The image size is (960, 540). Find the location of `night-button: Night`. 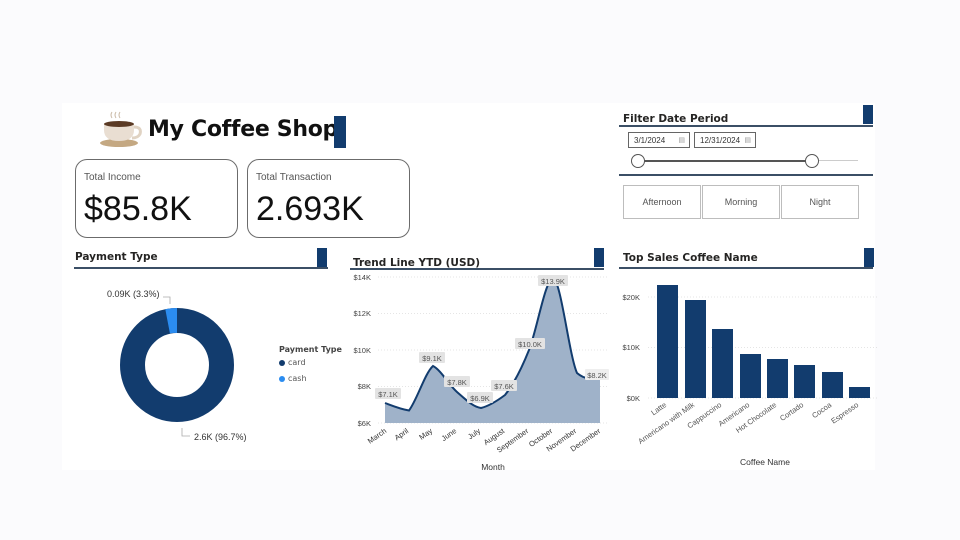

night-button: Night is located at coordinates (820, 202).